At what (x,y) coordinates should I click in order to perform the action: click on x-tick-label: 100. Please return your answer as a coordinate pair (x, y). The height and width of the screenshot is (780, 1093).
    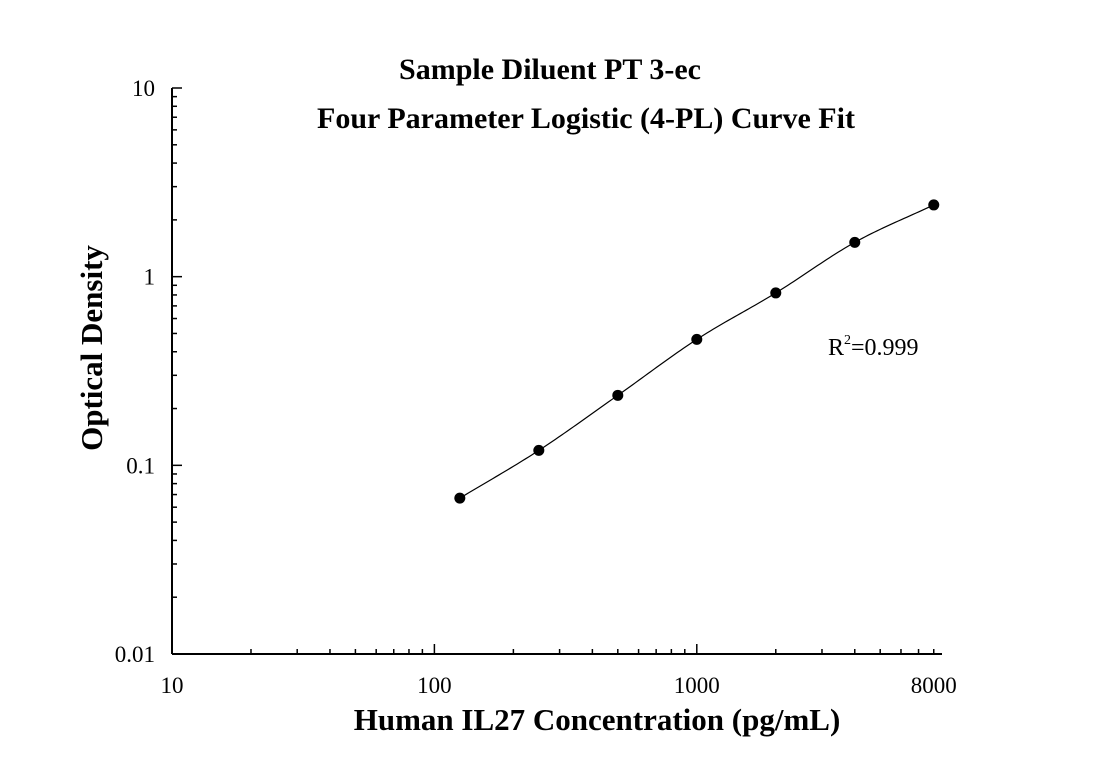
    Looking at the image, I should click on (434, 685).